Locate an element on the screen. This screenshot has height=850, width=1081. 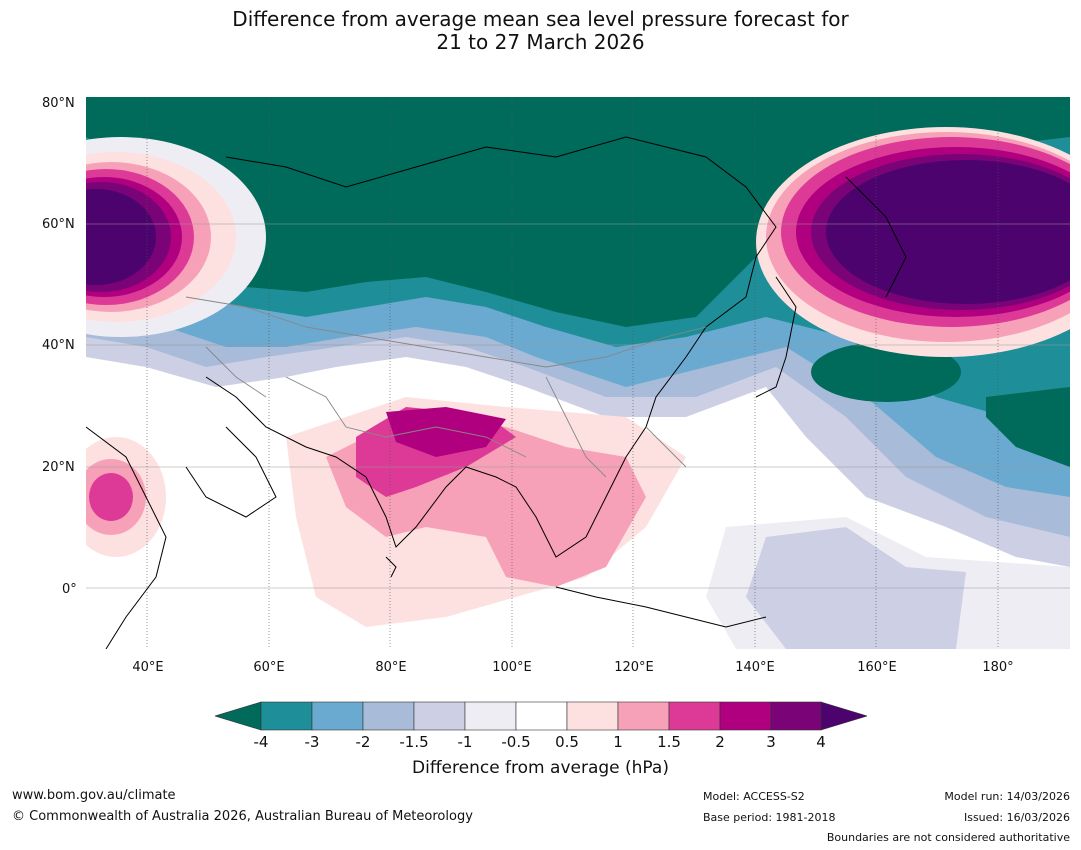
model-run-date: Model run: 14/03/2026 is located at coordinates (1007, 796).